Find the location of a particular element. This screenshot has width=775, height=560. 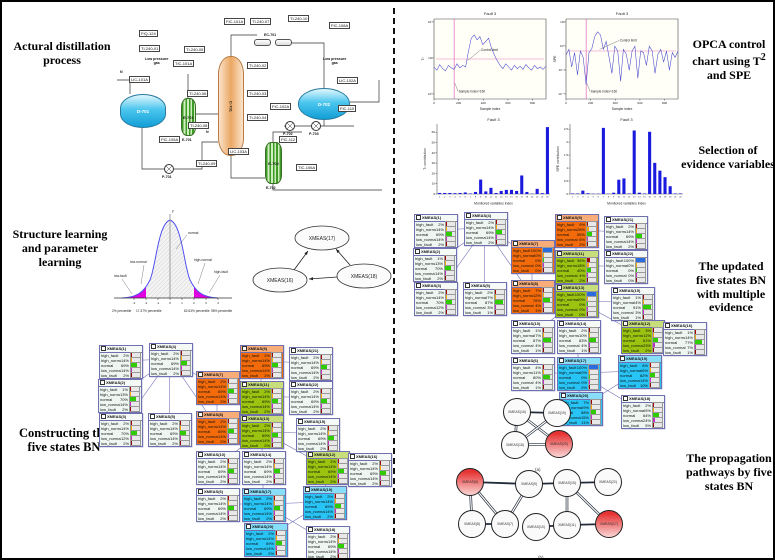

bn-state-row: normal 69% is located at coordinates (262, 435).